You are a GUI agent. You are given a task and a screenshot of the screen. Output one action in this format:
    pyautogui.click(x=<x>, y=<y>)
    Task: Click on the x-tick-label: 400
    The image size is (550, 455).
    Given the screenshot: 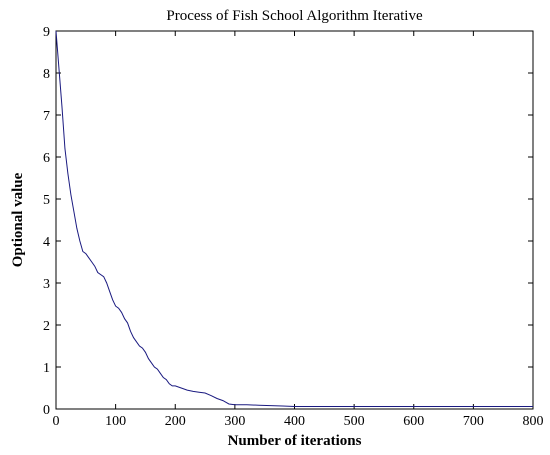 What is the action you would take?
    pyautogui.click(x=294, y=421)
    